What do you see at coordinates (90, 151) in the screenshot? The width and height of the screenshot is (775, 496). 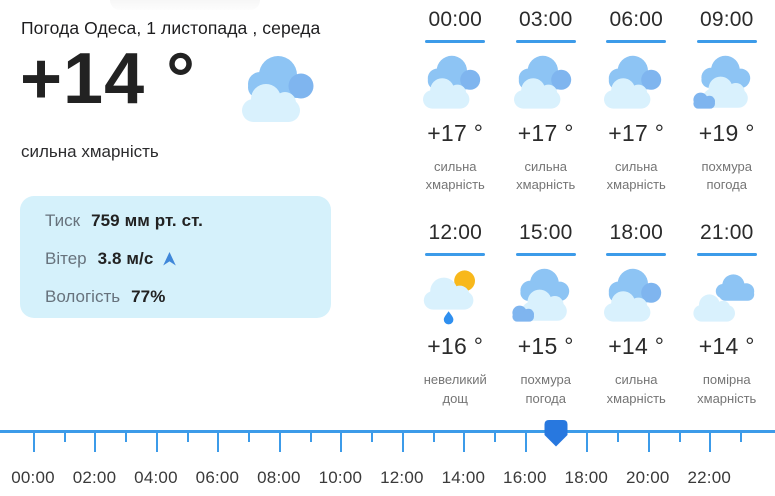 I see `current-condition: сильна хмарність` at bounding box center [90, 151].